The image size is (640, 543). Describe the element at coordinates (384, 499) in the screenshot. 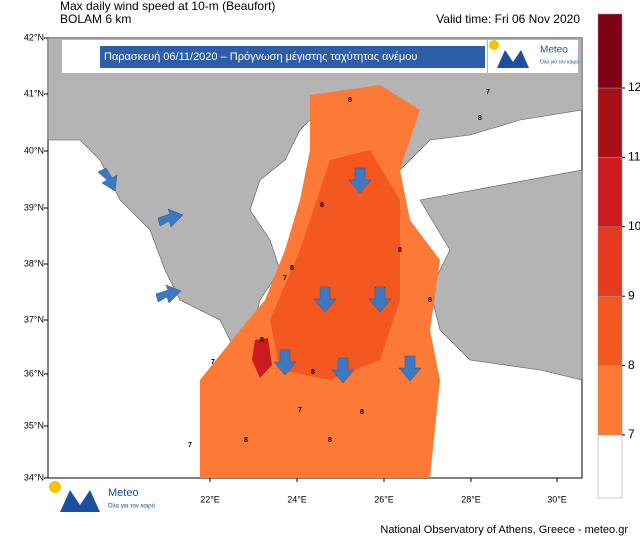

I see `lon-label: 26°E` at that location.